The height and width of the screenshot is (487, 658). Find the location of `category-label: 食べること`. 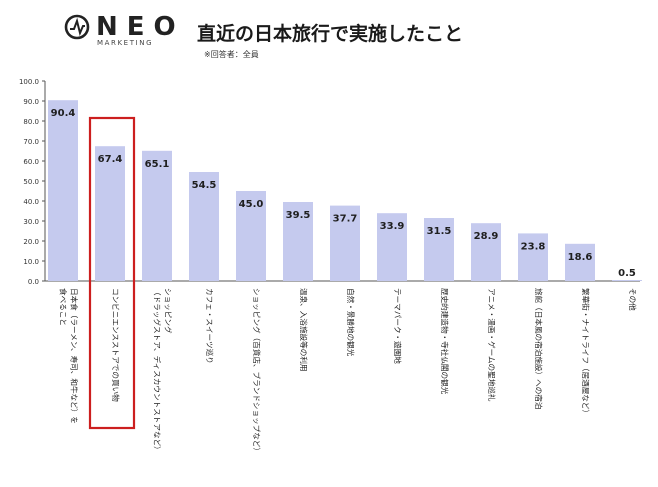

category-label: 食べること is located at coordinates (64, 307).